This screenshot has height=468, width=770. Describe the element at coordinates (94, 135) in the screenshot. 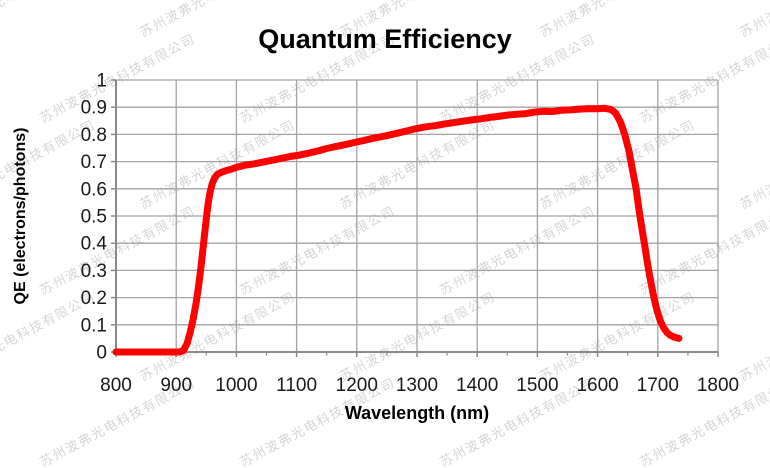

I see `y-tick-label: 0.8` at that location.